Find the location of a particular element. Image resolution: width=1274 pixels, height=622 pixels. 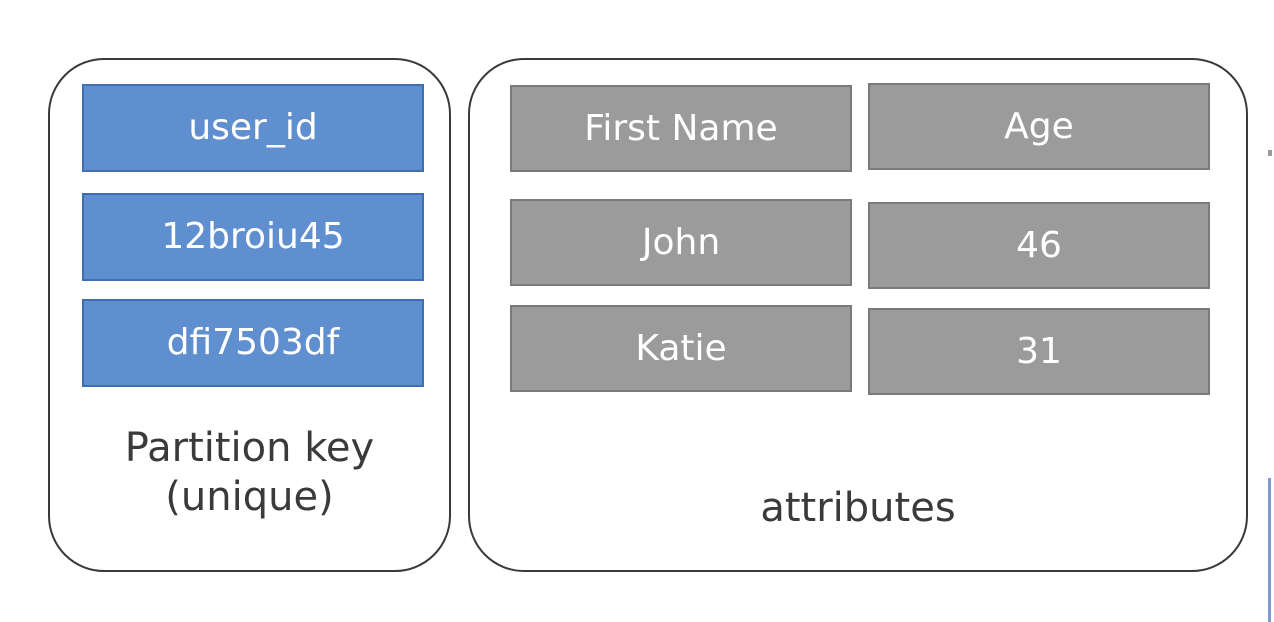

attribute-value-cell: 31 is located at coordinates (1039, 351).